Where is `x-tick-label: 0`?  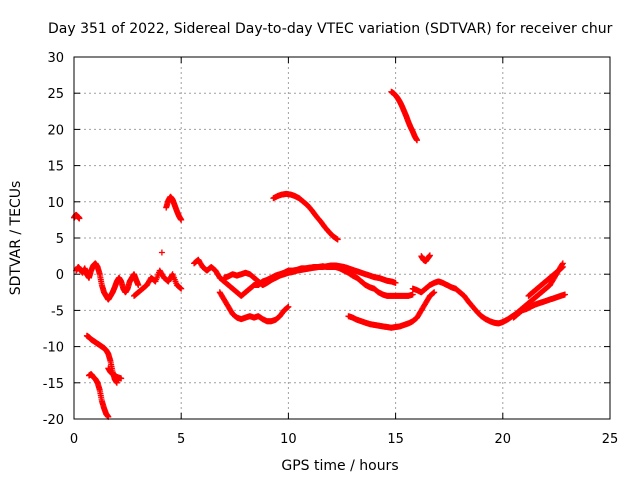
x-tick-label: 0 is located at coordinates (74, 439).